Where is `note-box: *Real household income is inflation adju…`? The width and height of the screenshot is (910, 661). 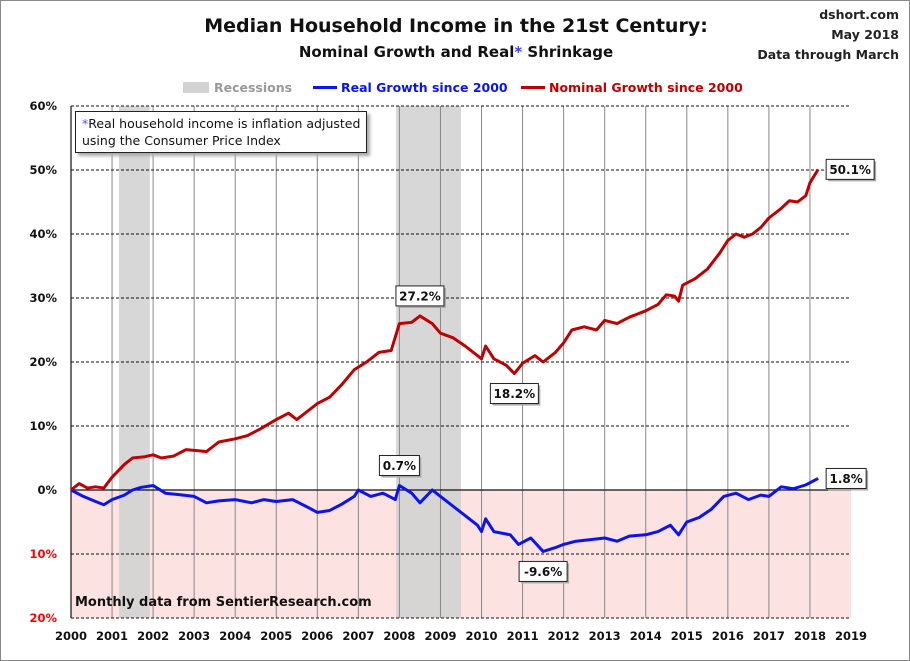
note-box: *Real household income is inflation adju… is located at coordinates (221, 132).